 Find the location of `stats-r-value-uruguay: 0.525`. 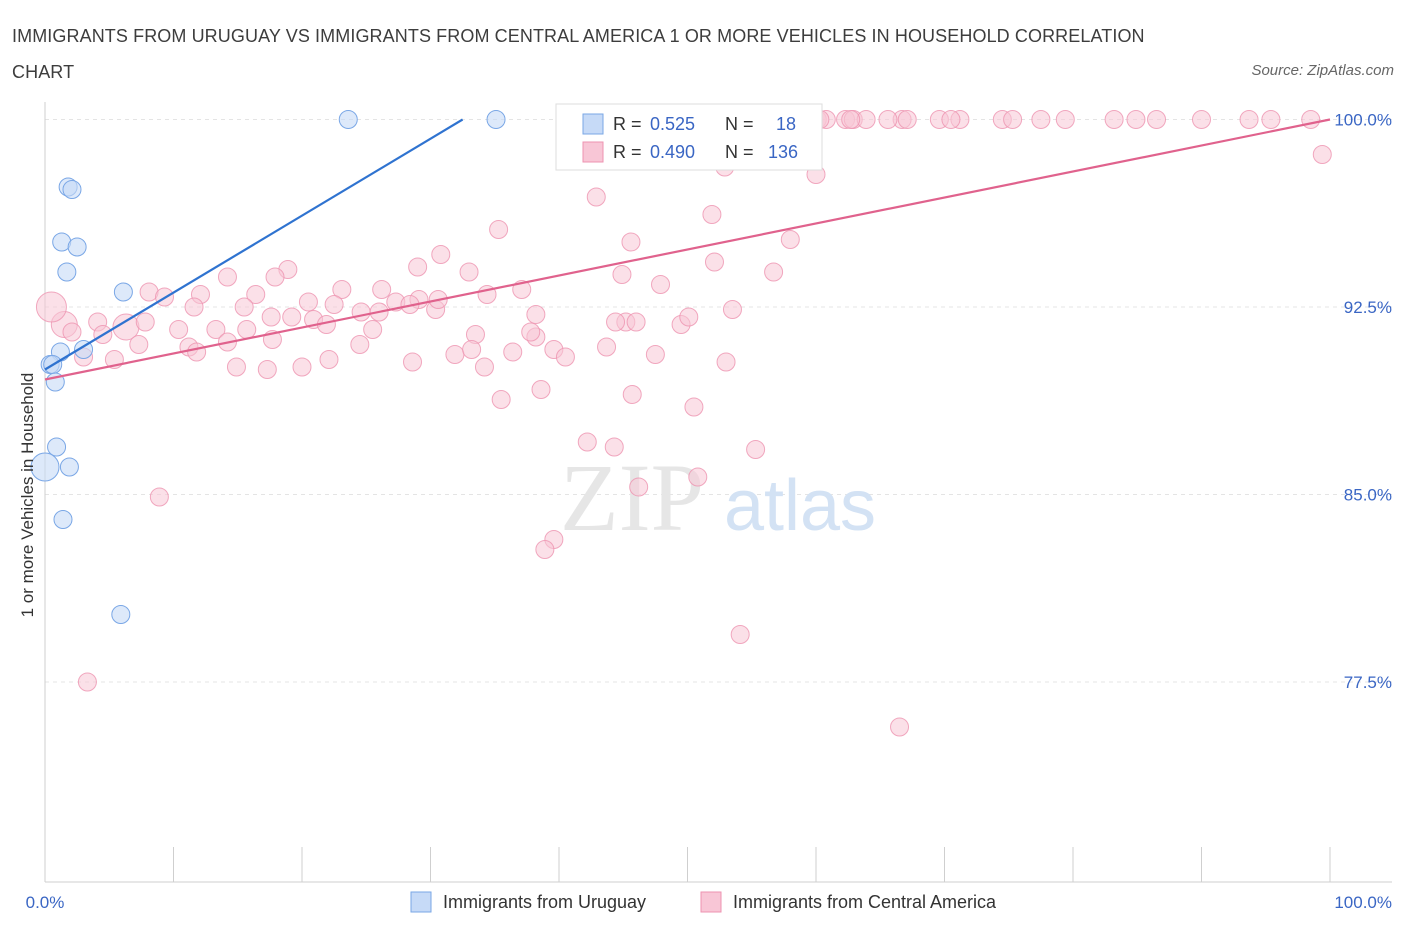

stats-r-value-uruguay: 0.525 is located at coordinates (672, 124).